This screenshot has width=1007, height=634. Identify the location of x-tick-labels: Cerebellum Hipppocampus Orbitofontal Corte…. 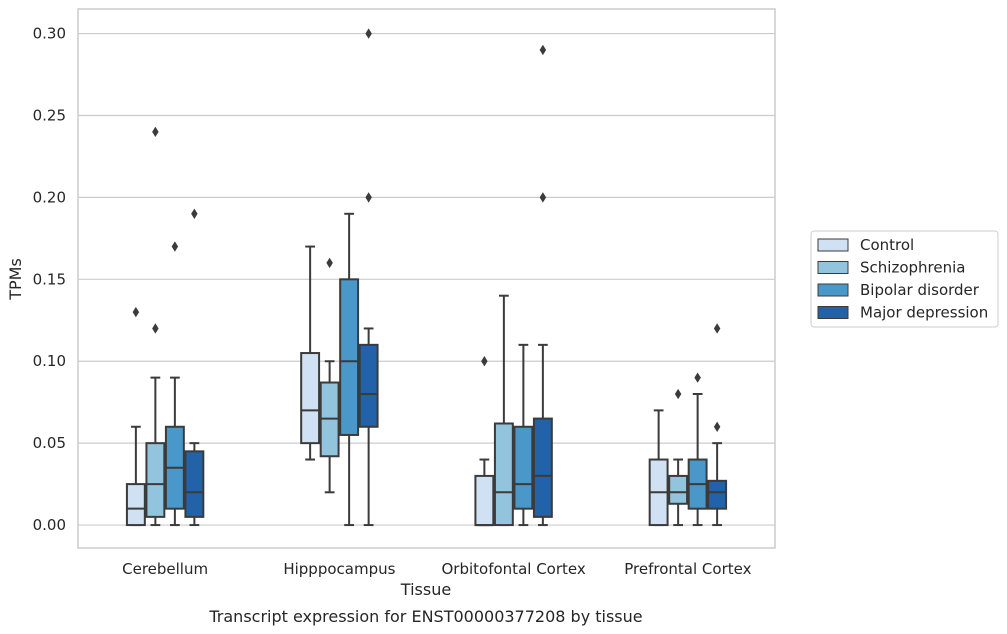
(436, 569).